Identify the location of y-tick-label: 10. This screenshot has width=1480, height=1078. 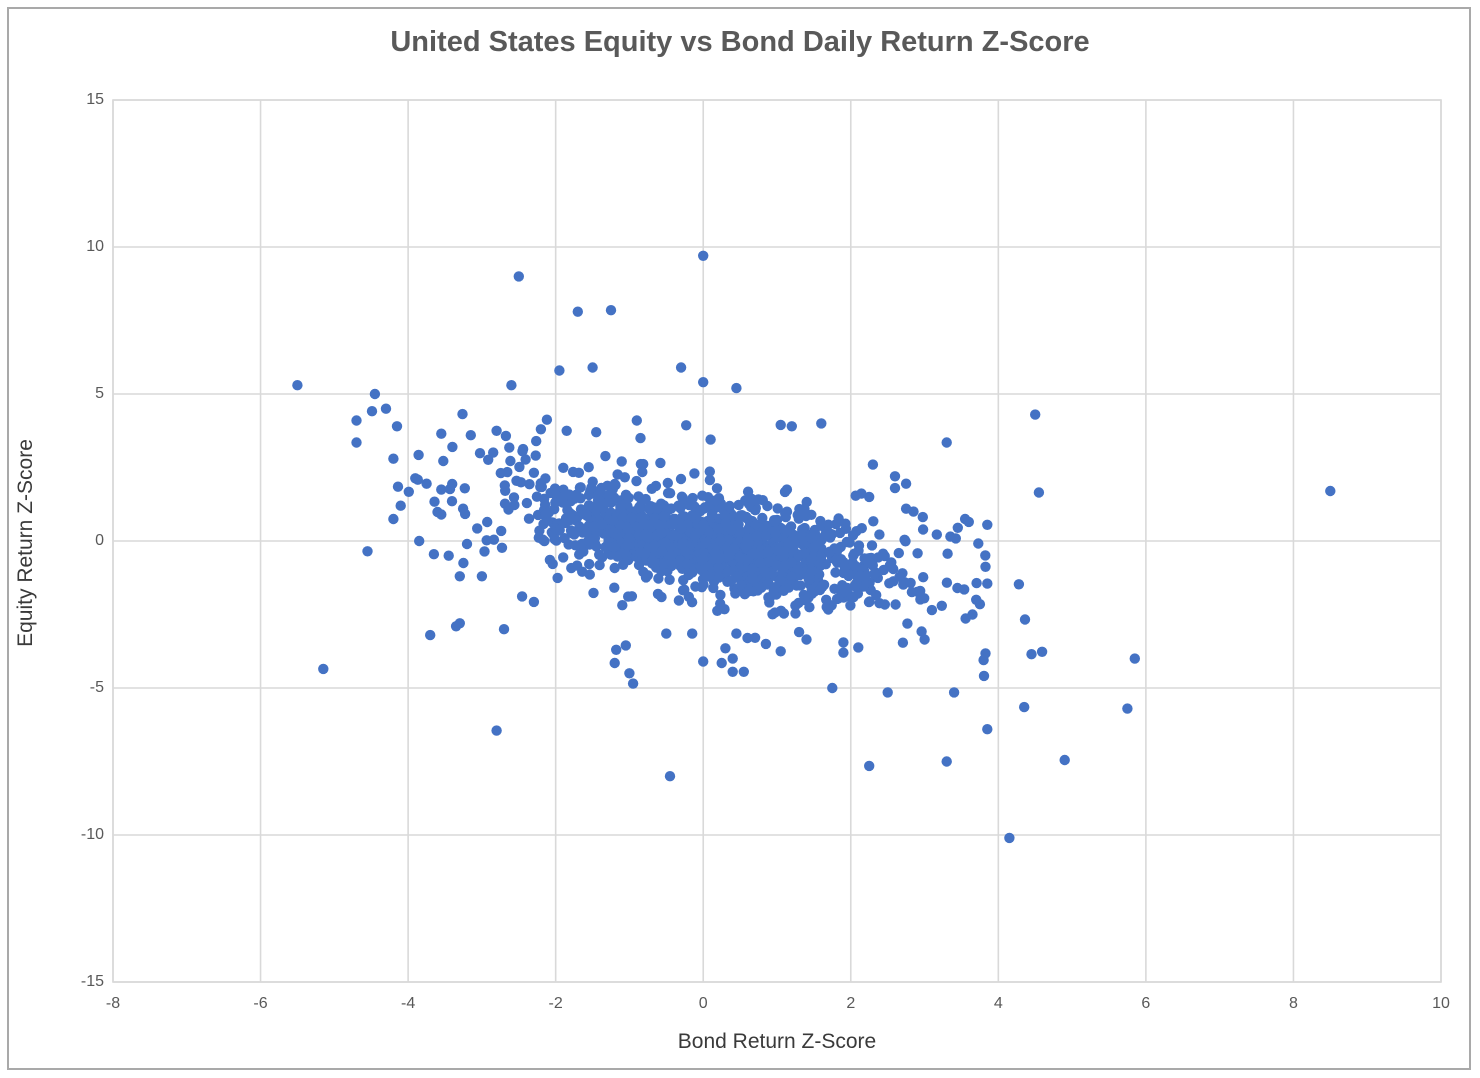
(95, 246).